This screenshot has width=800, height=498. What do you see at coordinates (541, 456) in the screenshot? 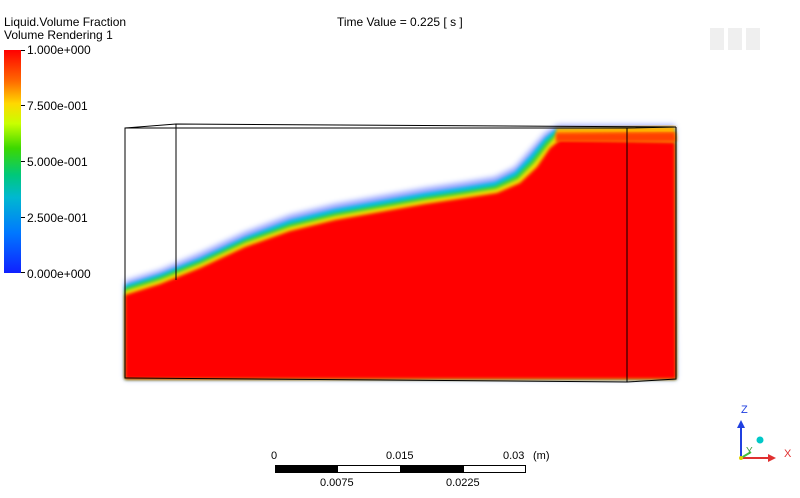
I see `scale-bar-unit: (m)` at bounding box center [541, 456].